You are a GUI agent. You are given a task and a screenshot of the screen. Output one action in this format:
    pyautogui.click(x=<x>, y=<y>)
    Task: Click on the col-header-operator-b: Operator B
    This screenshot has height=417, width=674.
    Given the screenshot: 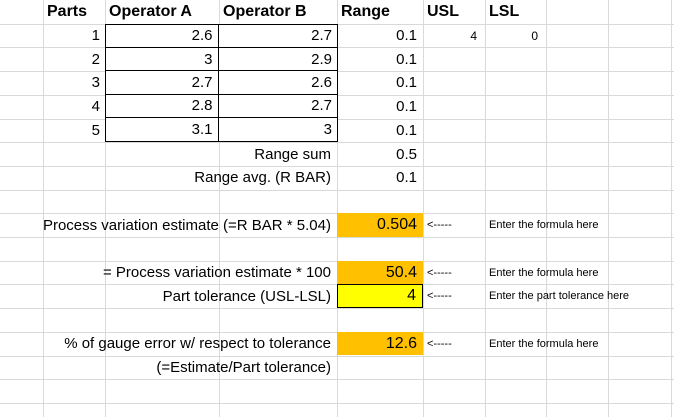 What is the action you would take?
    pyautogui.click(x=265, y=11)
    